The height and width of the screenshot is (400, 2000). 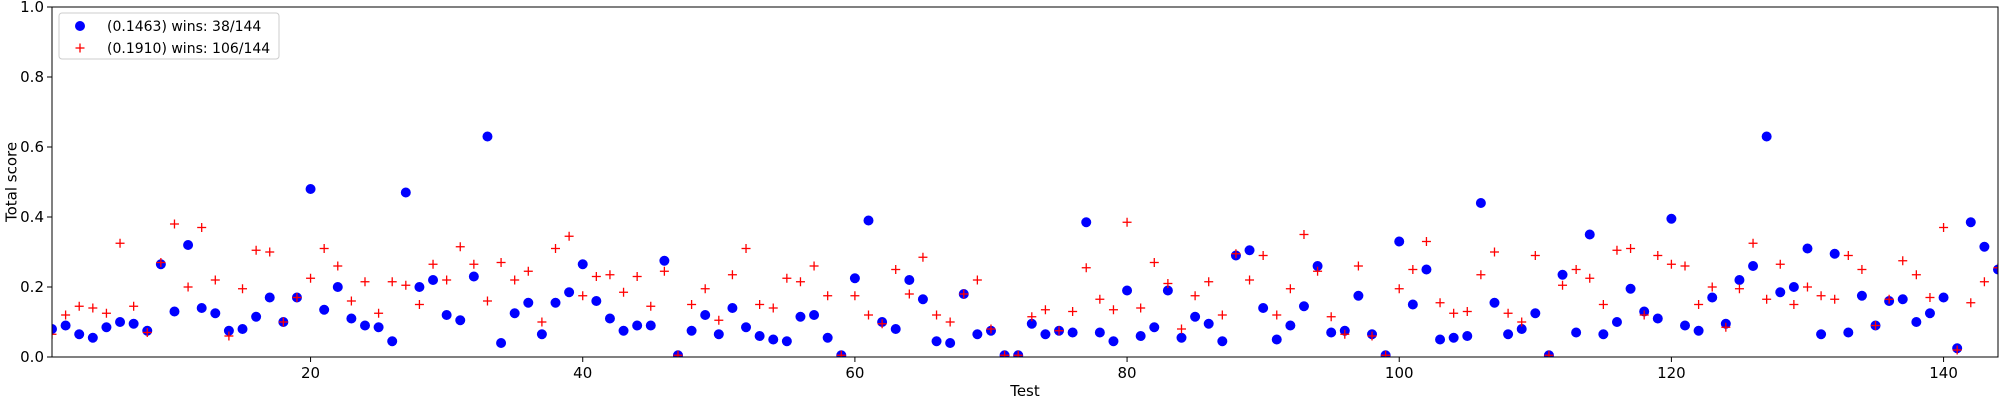 What do you see at coordinates (32, 147) in the screenshot?
I see `y-tick-label: 0.6` at bounding box center [32, 147].